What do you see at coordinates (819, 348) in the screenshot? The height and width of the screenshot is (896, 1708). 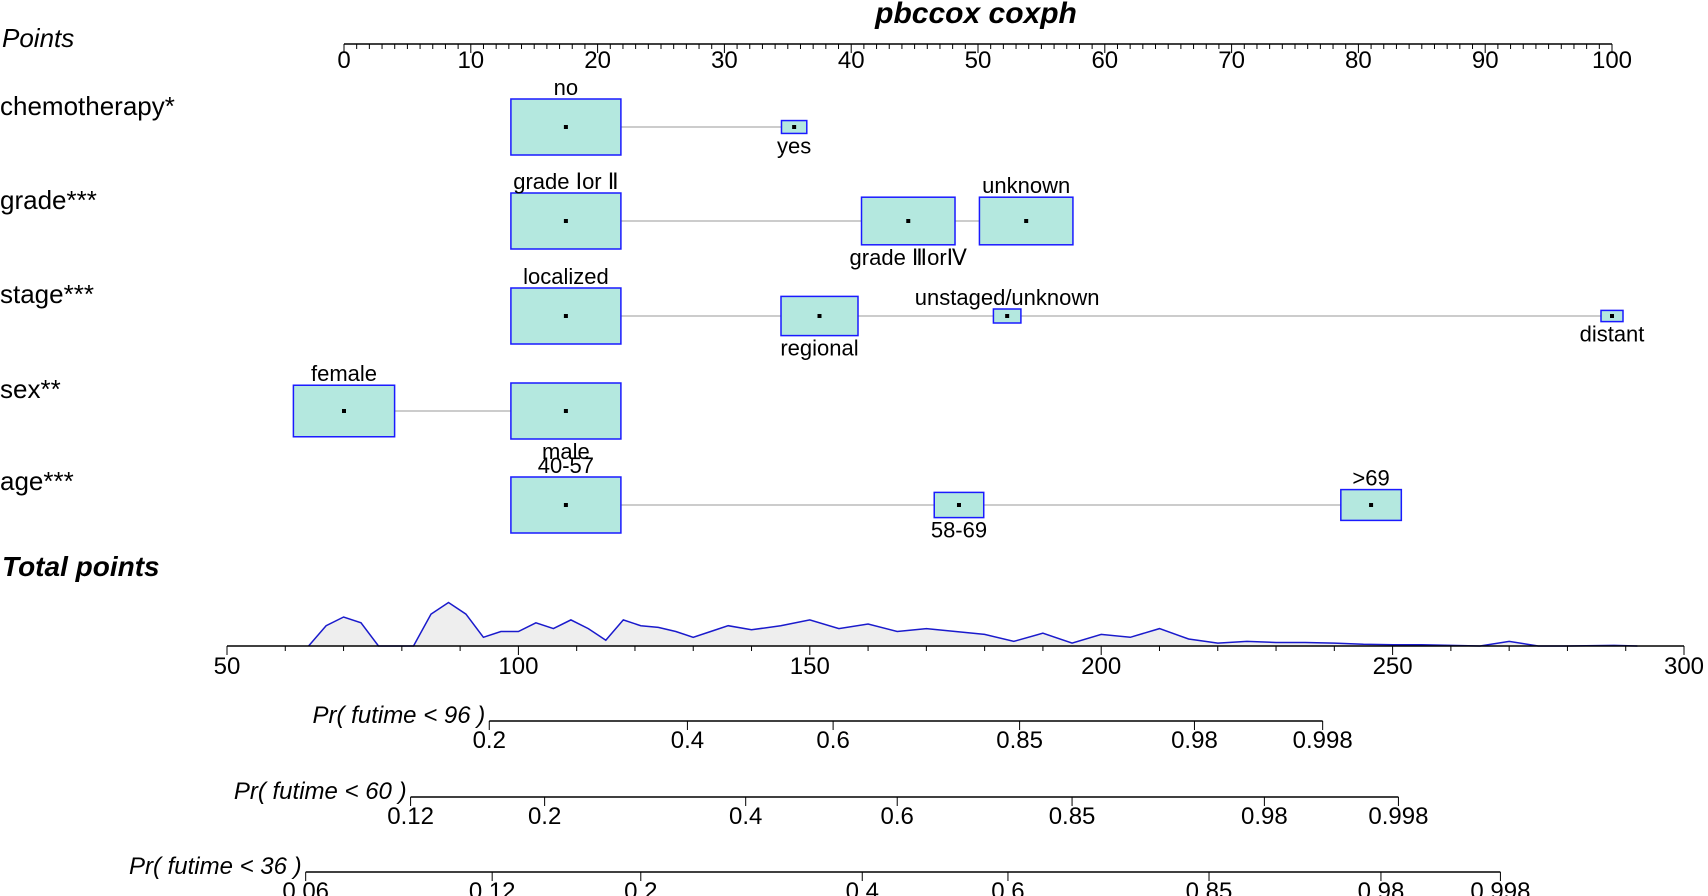 I see `level-label: regional` at bounding box center [819, 348].